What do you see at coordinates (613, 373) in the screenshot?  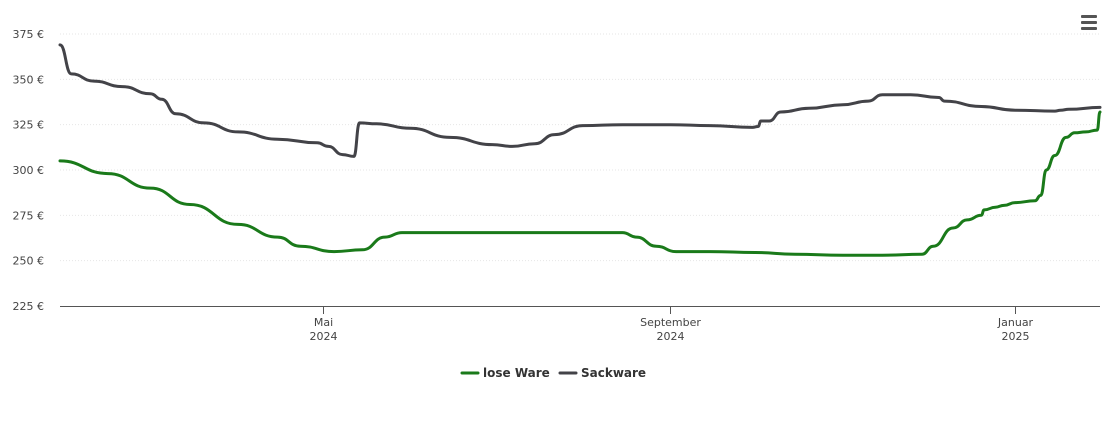 I see `legend-label: Sackware` at bounding box center [613, 373].